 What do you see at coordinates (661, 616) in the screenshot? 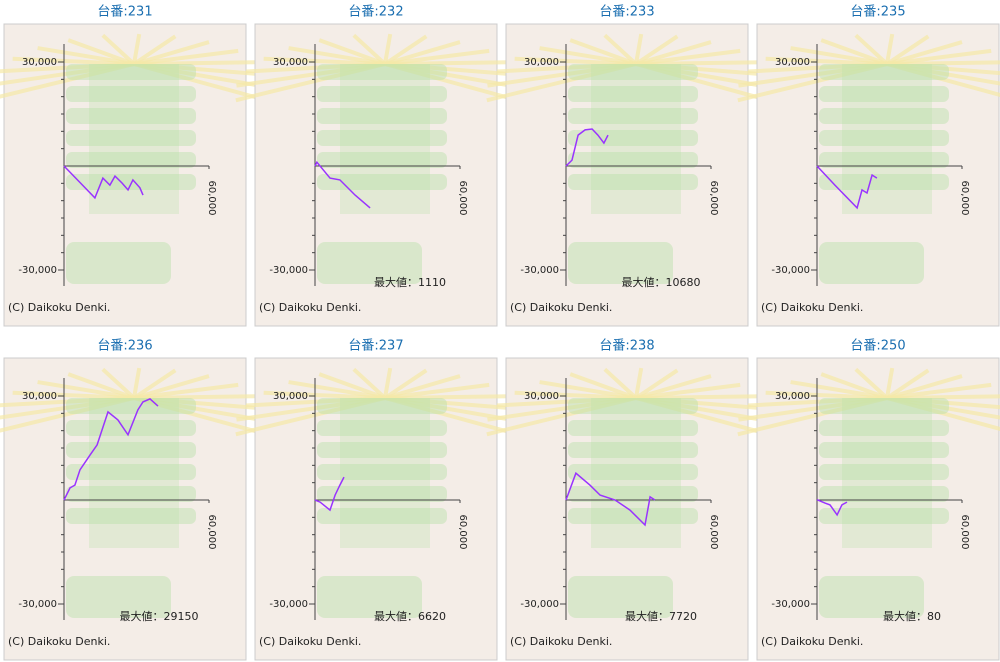
I see `max-label: 最大値：7720` at bounding box center [661, 616].